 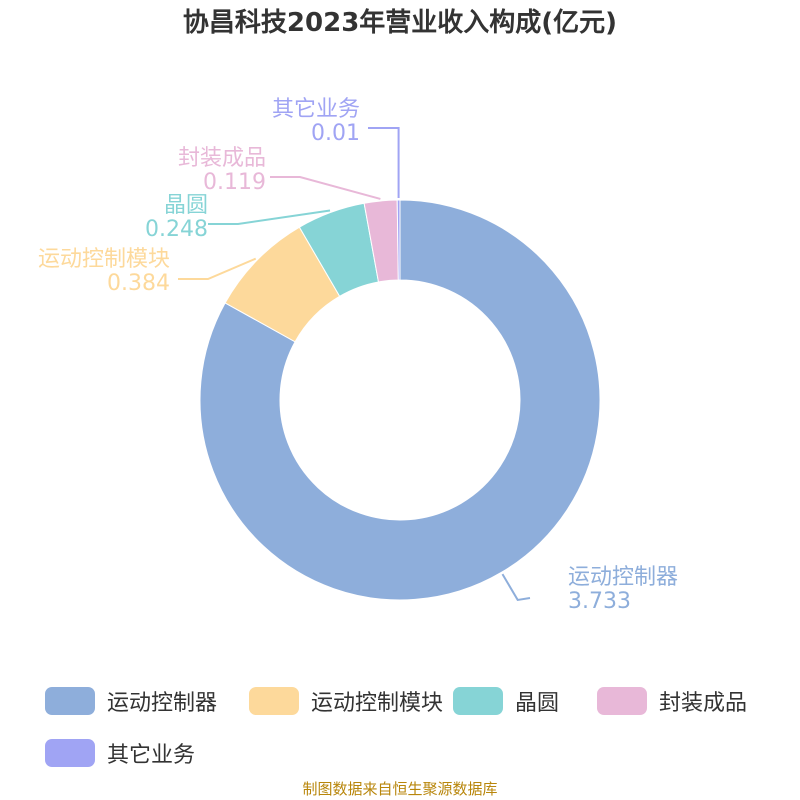 What do you see at coordinates (138, 283) in the screenshot?
I see `slice-label-value-2: 0.384` at bounding box center [138, 283].